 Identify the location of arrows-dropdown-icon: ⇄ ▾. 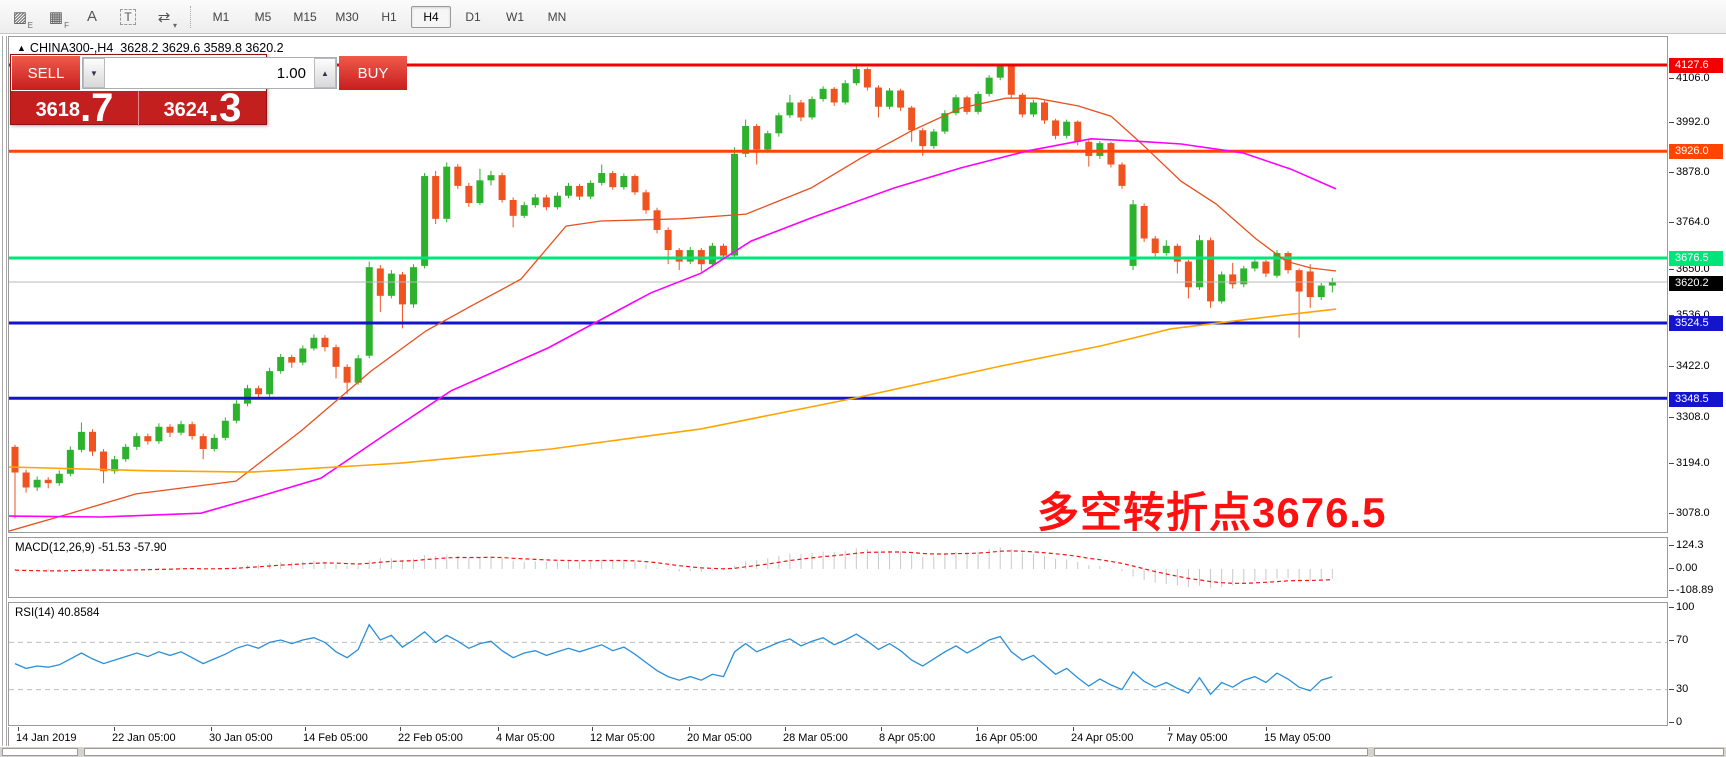
(167, 19).